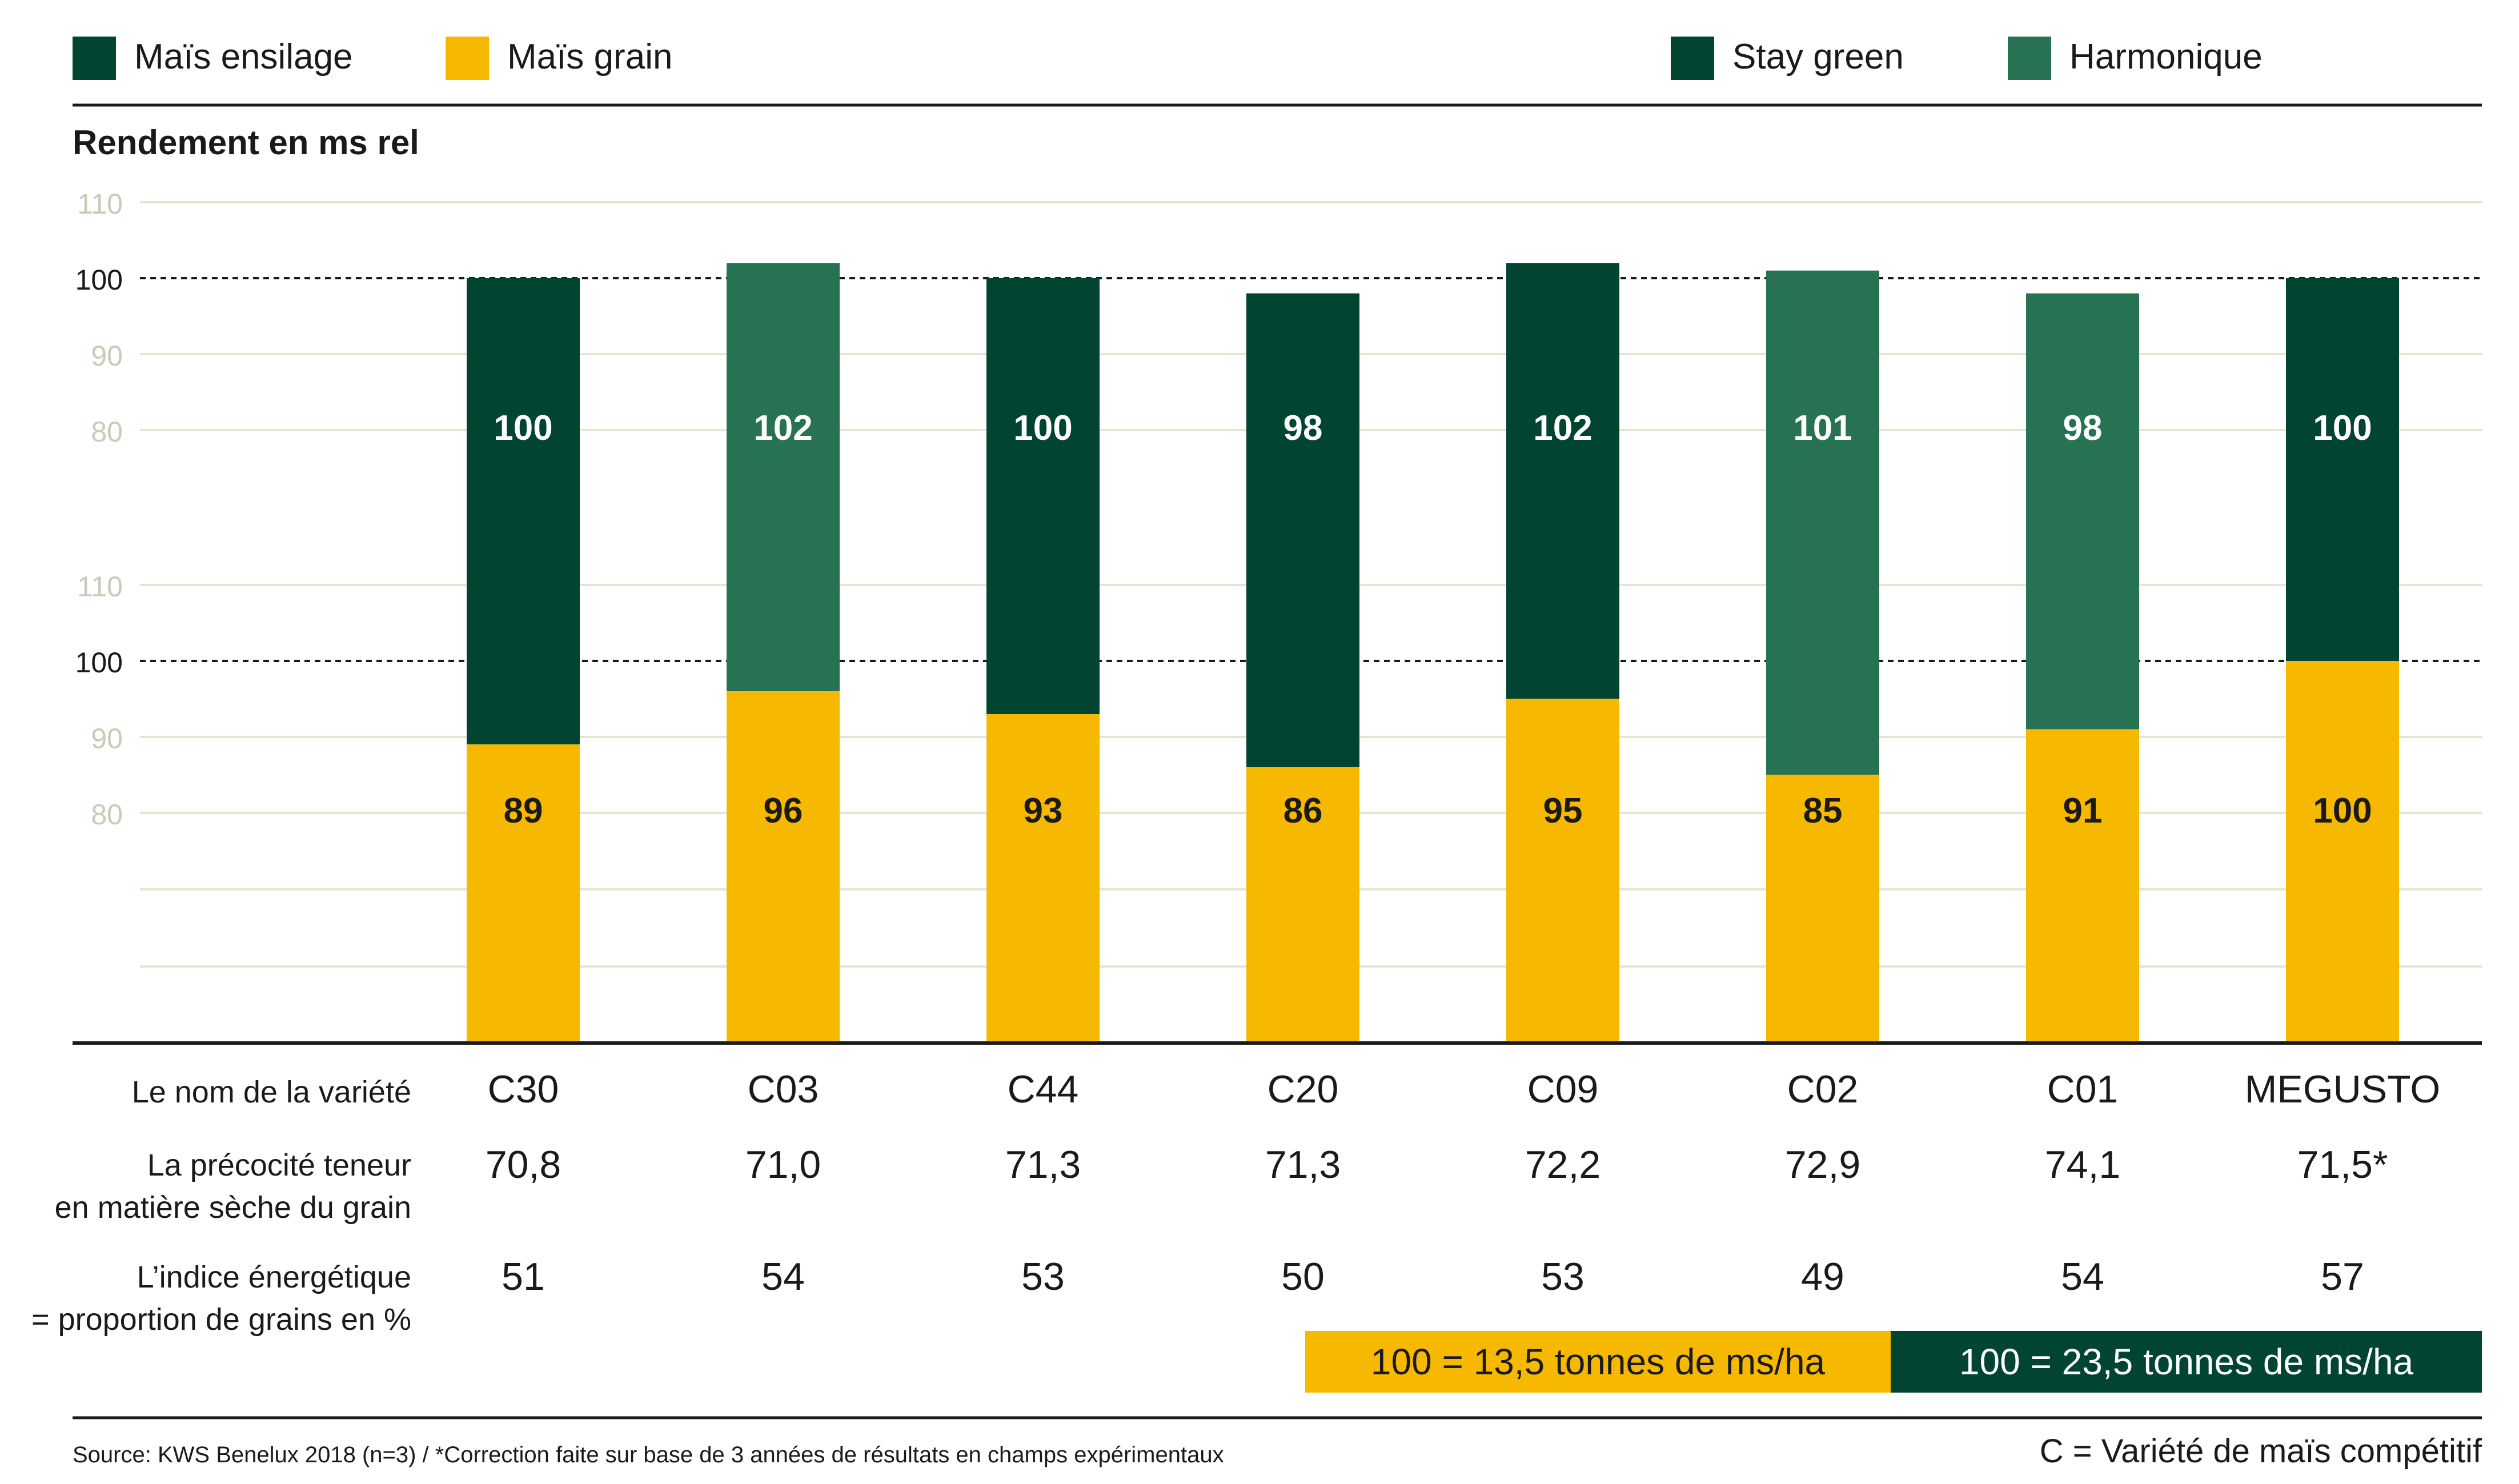 The width and height of the screenshot is (2519, 1484). I want to click on table-cell: C44, so click(1043, 1089).